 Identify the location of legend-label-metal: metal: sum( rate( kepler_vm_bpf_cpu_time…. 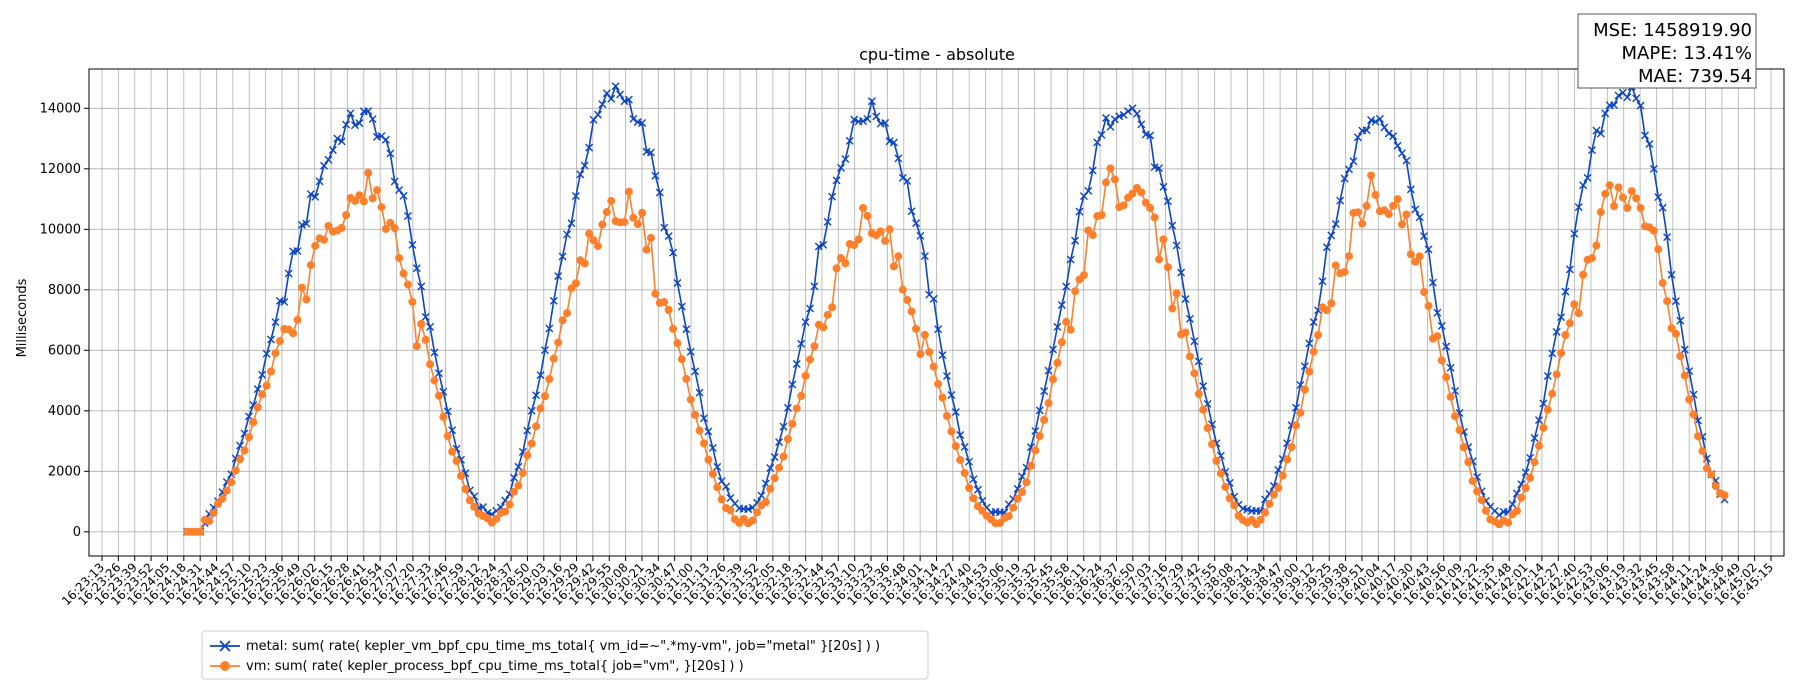
(563, 646).